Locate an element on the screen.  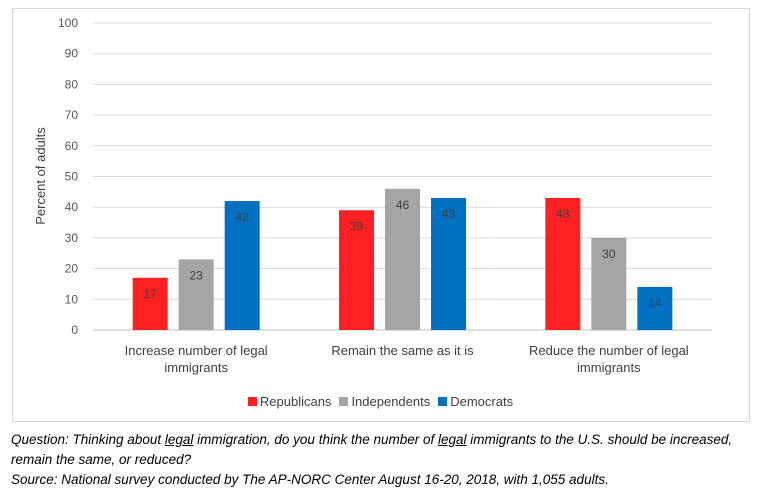
legend-item-democrats: Democrats is located at coordinates (475, 401).